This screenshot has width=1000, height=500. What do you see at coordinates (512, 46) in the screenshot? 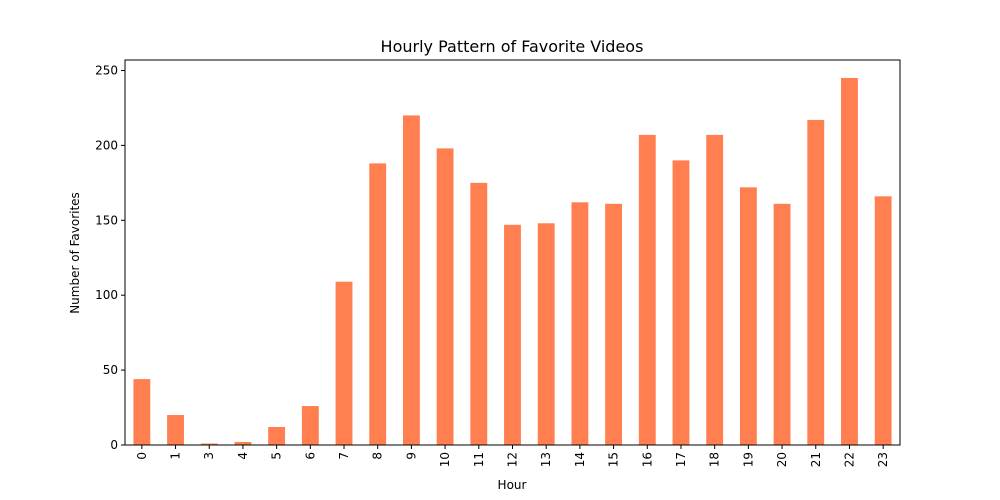
I see `chart-title: Hourly Pattern of Favorite Videos` at bounding box center [512, 46].